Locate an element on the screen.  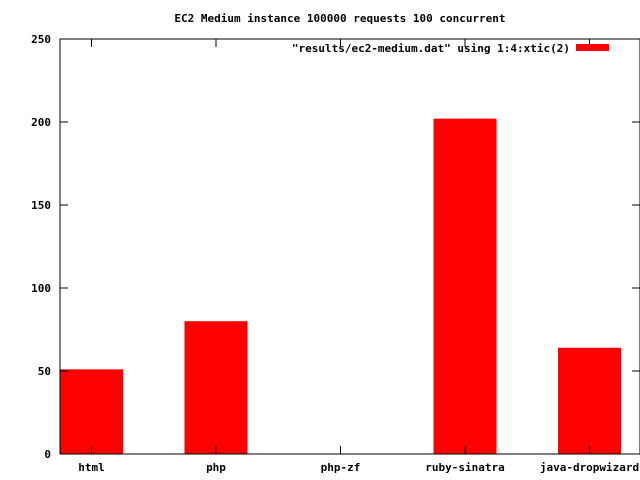
y-tick-label-2: 100 is located at coordinates (41, 288).